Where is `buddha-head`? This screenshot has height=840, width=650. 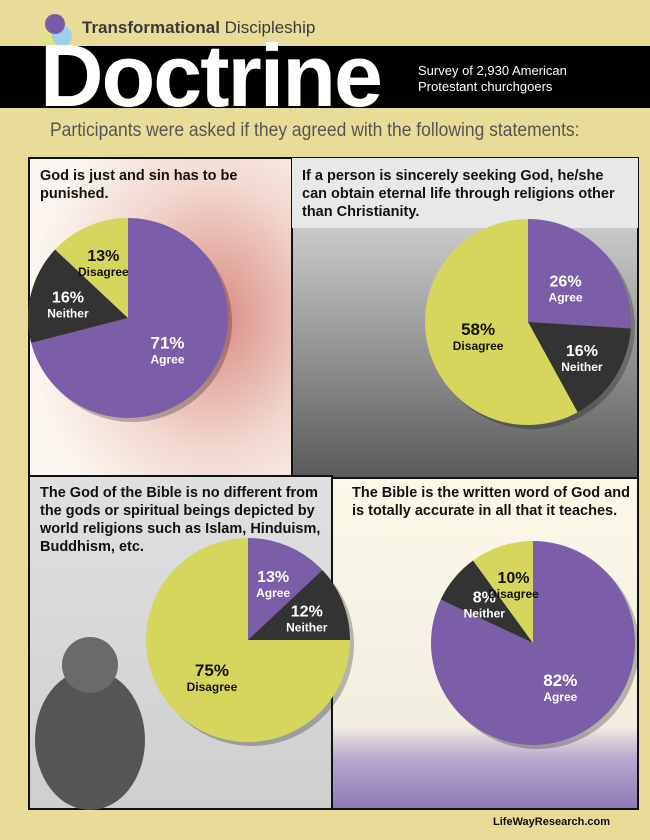
buddha-head is located at coordinates (90, 665).